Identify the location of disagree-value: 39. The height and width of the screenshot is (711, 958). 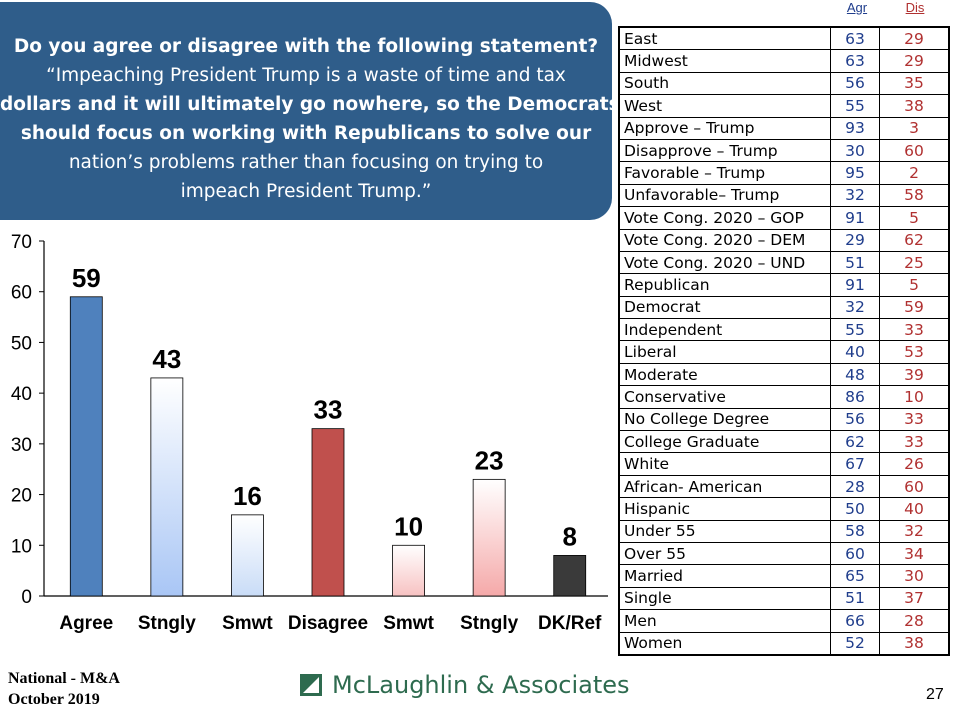
(914, 374).